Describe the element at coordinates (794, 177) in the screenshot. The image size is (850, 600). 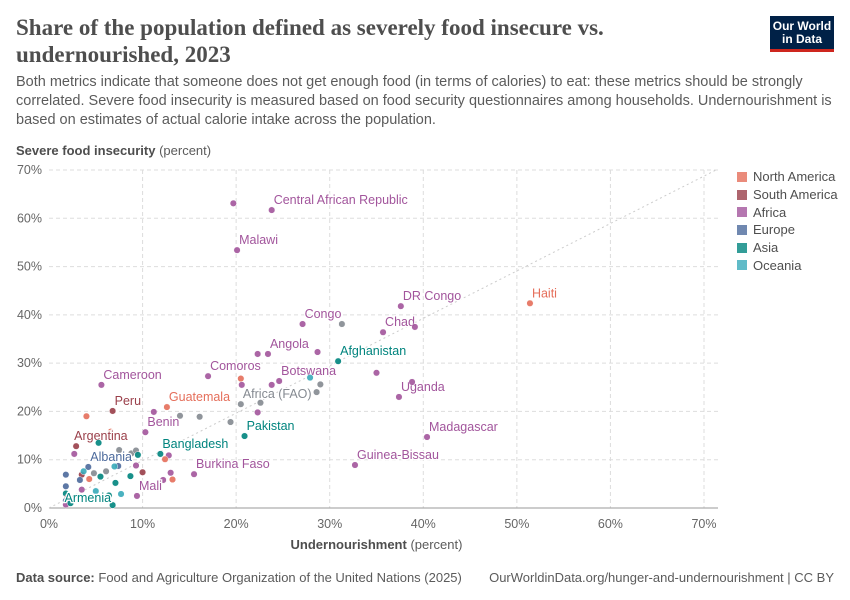
I see `legend-label: North America` at that location.